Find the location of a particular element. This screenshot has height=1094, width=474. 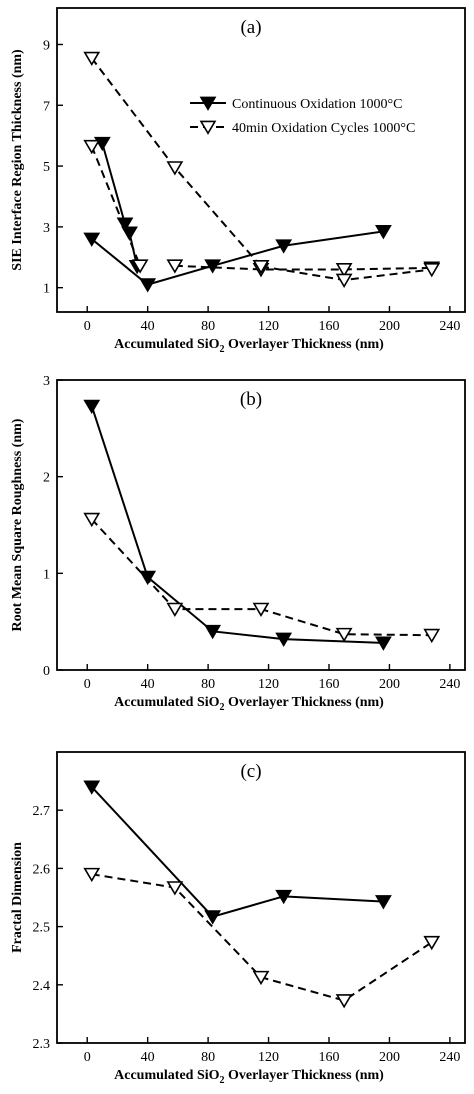

panel-label: (b) is located at coordinates (251, 399).